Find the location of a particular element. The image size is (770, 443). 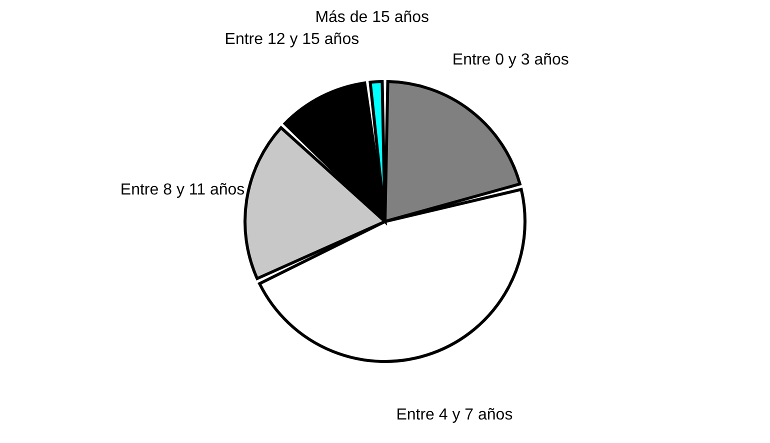

slice-label: Más de 15 años is located at coordinates (372, 17).